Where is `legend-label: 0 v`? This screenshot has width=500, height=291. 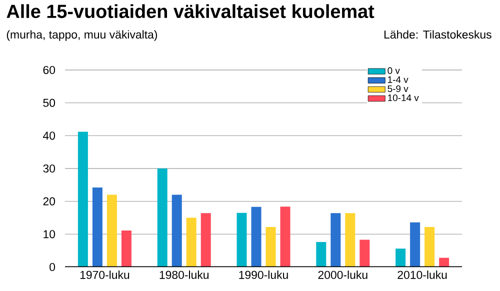 legend-label: 0 v is located at coordinates (394, 70).